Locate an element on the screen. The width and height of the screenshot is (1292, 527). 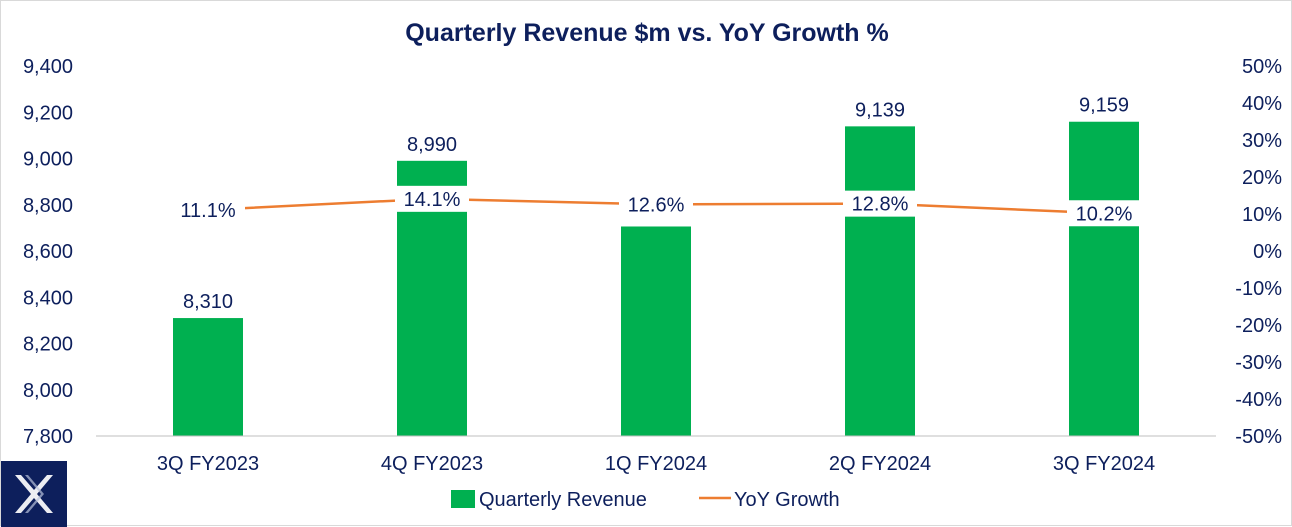
growth-data-label: 12.8% is located at coordinates (880, 205).